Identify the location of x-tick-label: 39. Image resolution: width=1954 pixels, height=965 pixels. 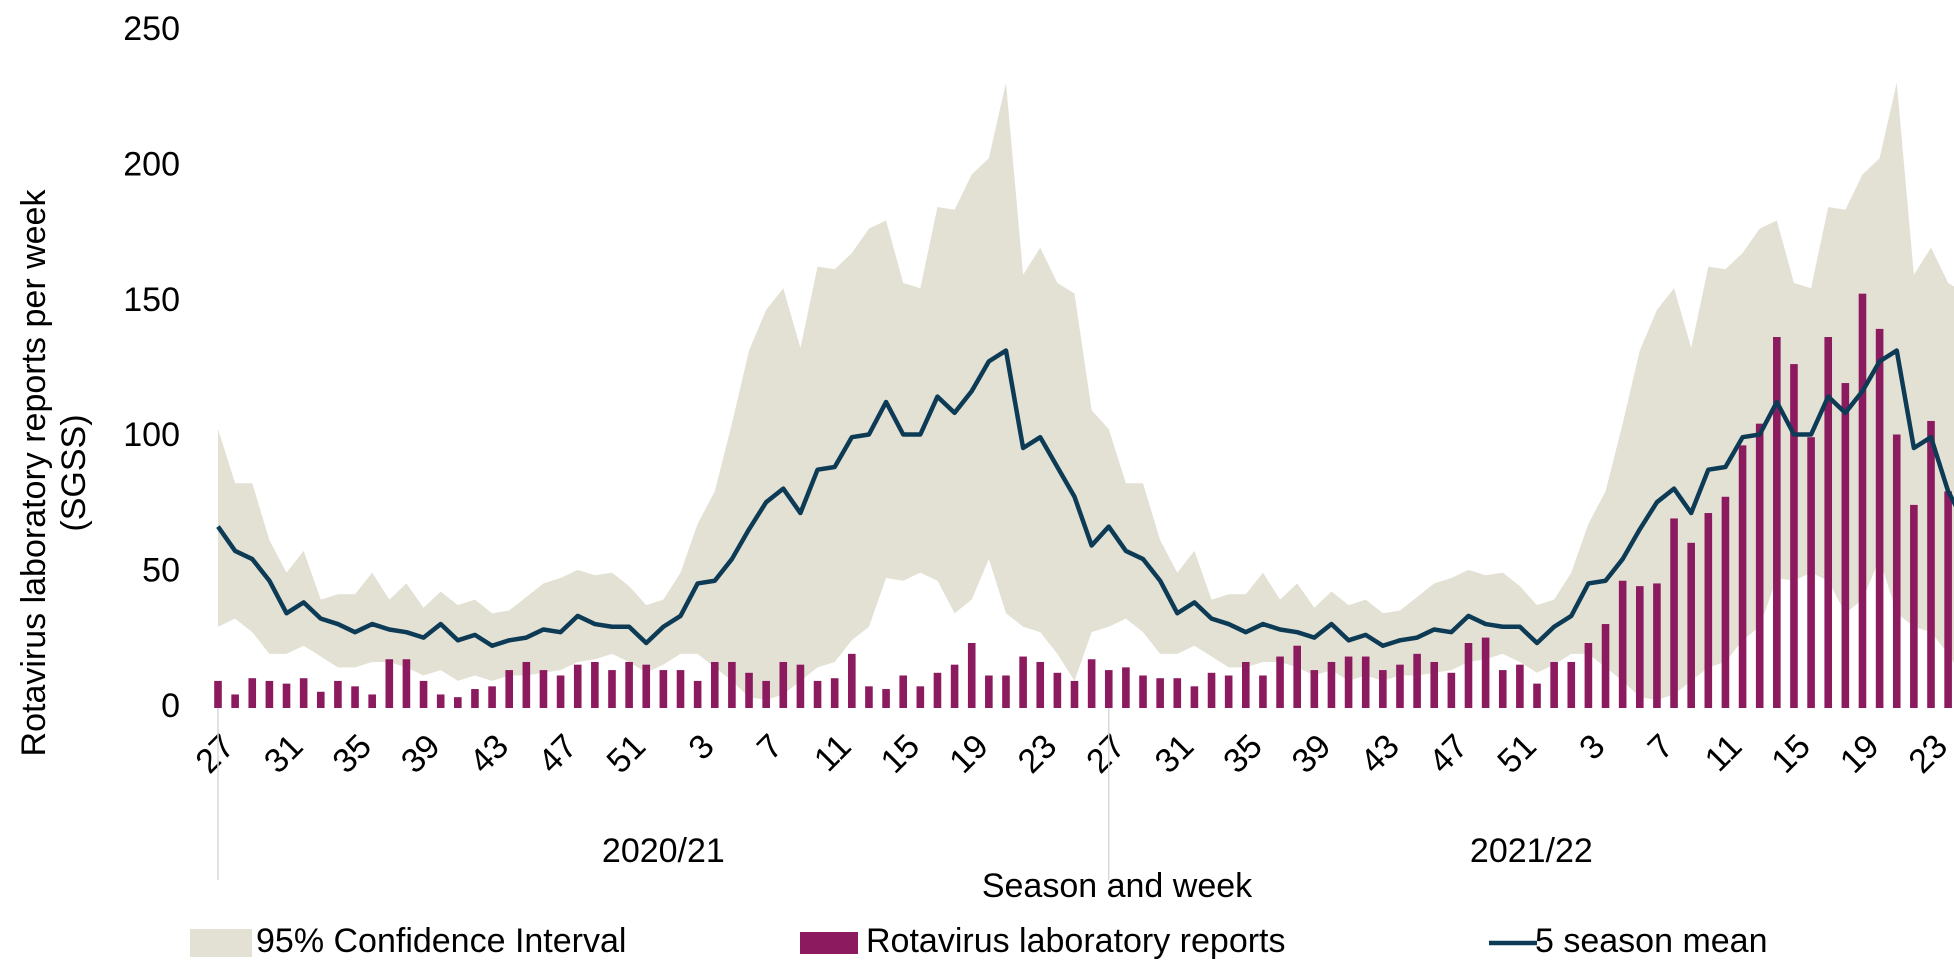
(421, 754).